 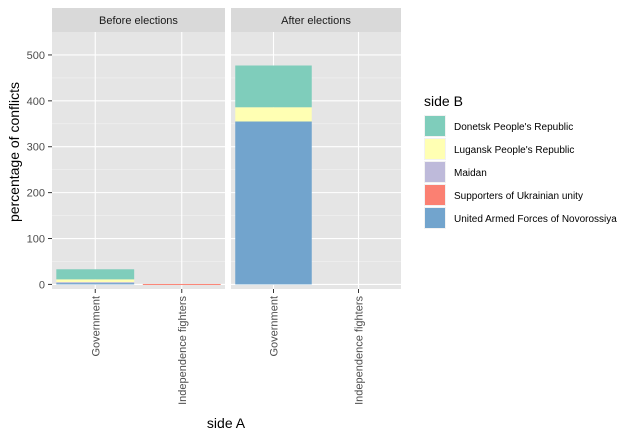 What do you see at coordinates (36, 102) in the screenshot?
I see `y-tick-label: 400` at bounding box center [36, 102].